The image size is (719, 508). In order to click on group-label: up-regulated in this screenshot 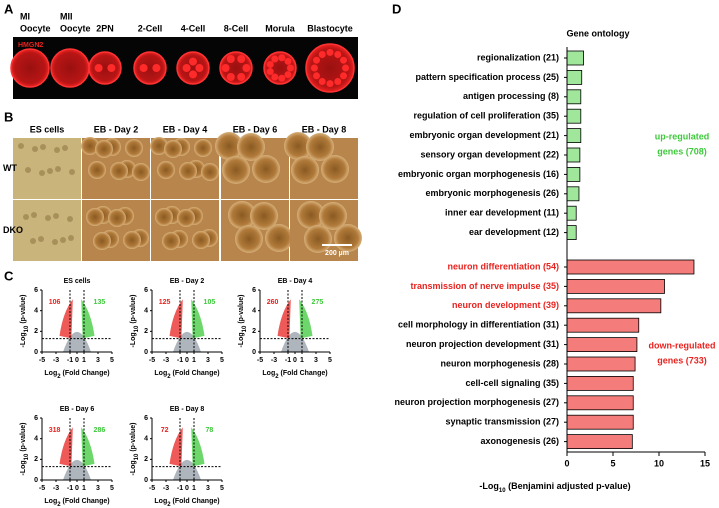, I will do `click(682, 137)`.